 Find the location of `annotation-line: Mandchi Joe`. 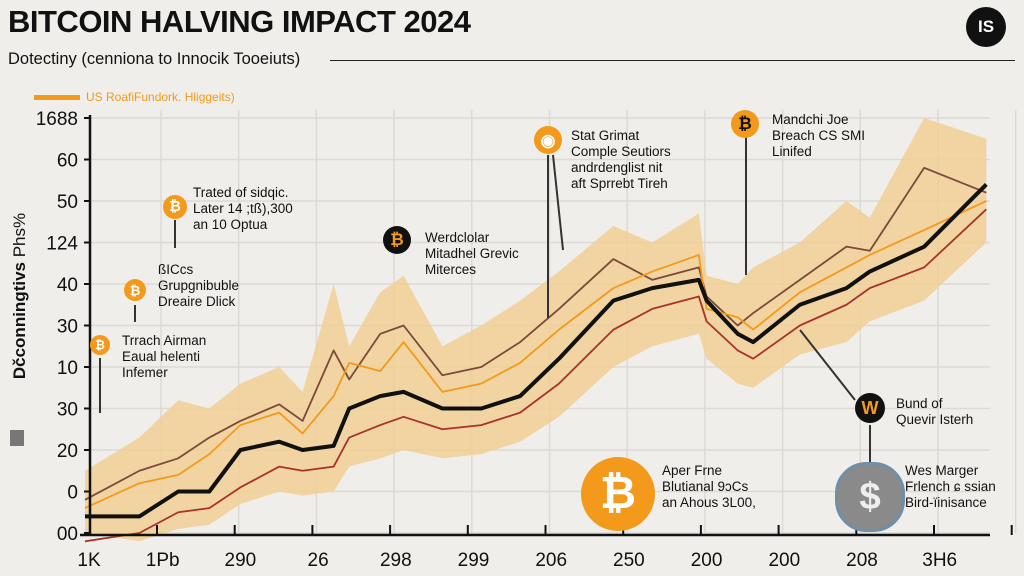

annotation-line: Mandchi Joe is located at coordinates (810, 119).